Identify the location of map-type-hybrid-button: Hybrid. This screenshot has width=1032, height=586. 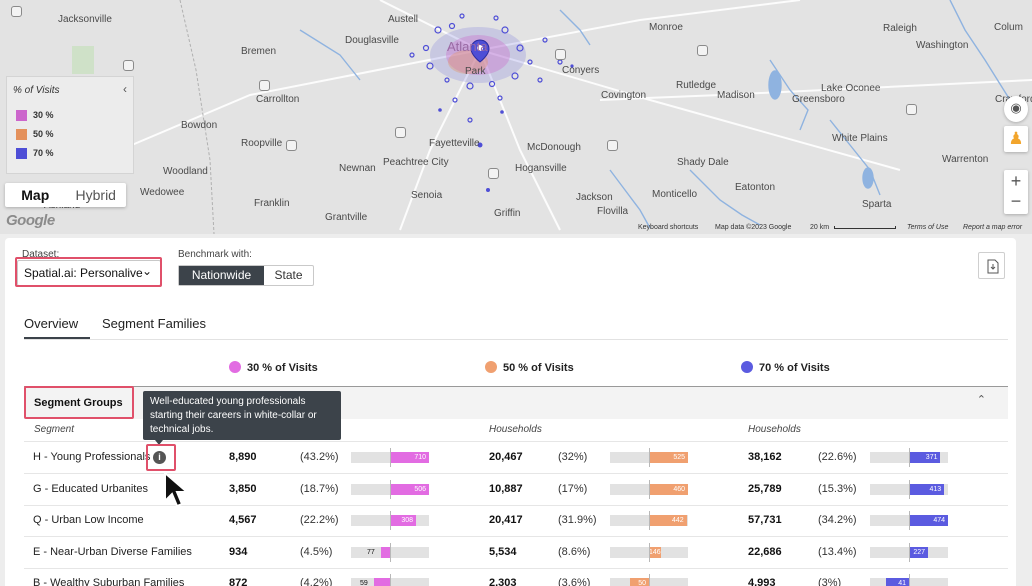
(95, 195).